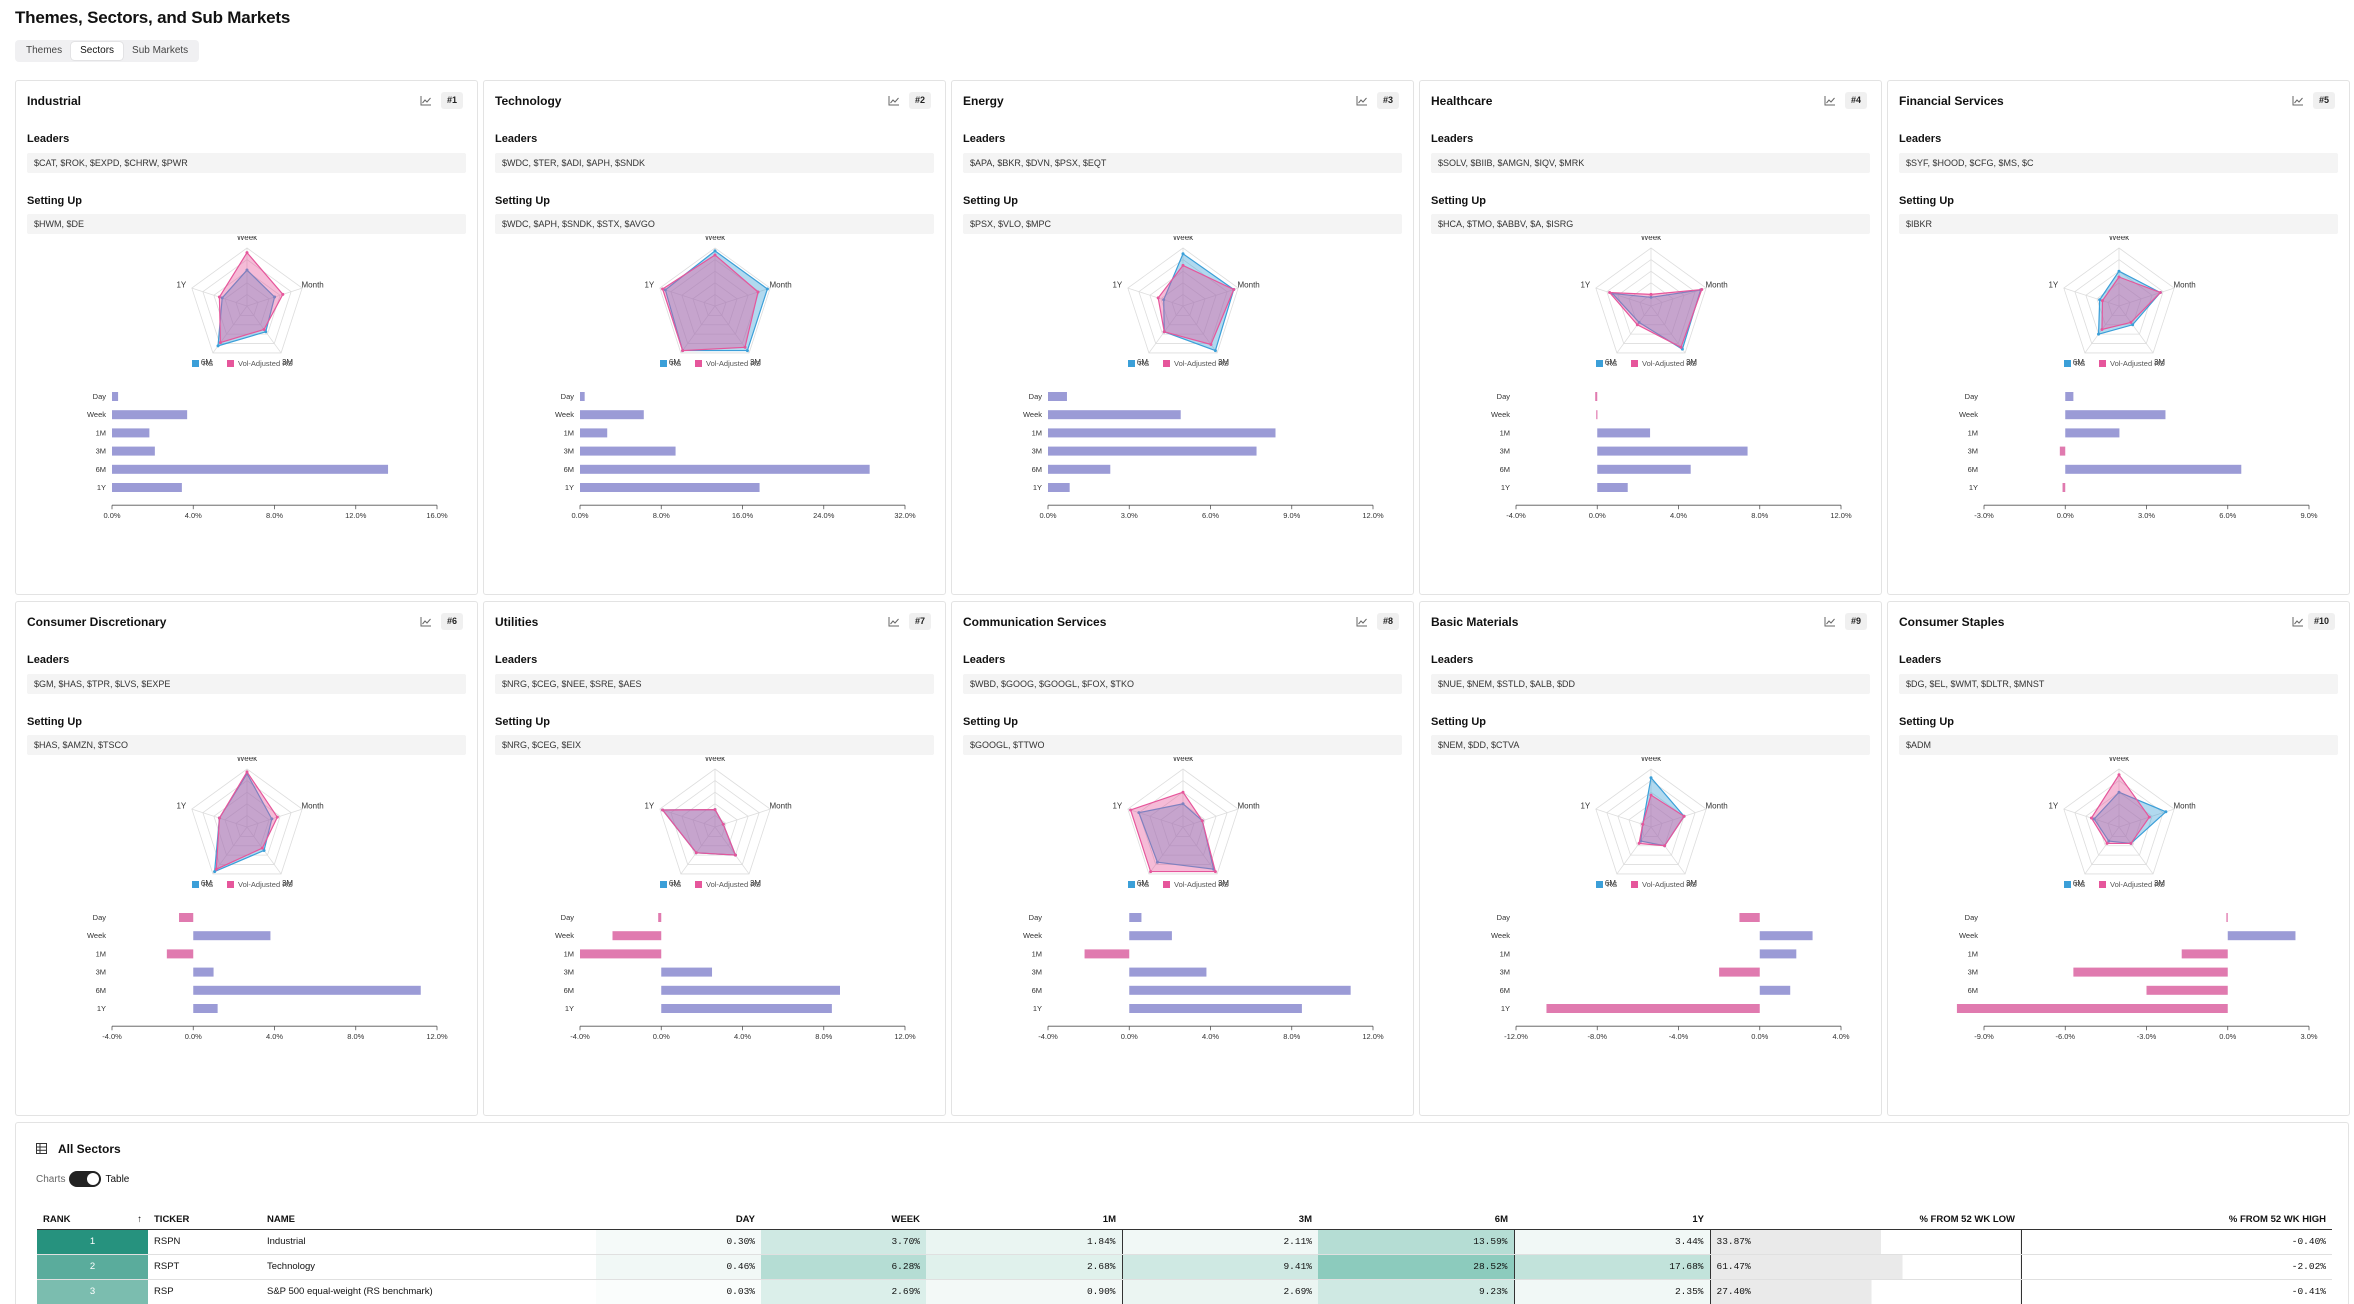  What do you see at coordinates (204, 1220) in the screenshot?
I see `col-ticker: TICKER` at bounding box center [204, 1220].